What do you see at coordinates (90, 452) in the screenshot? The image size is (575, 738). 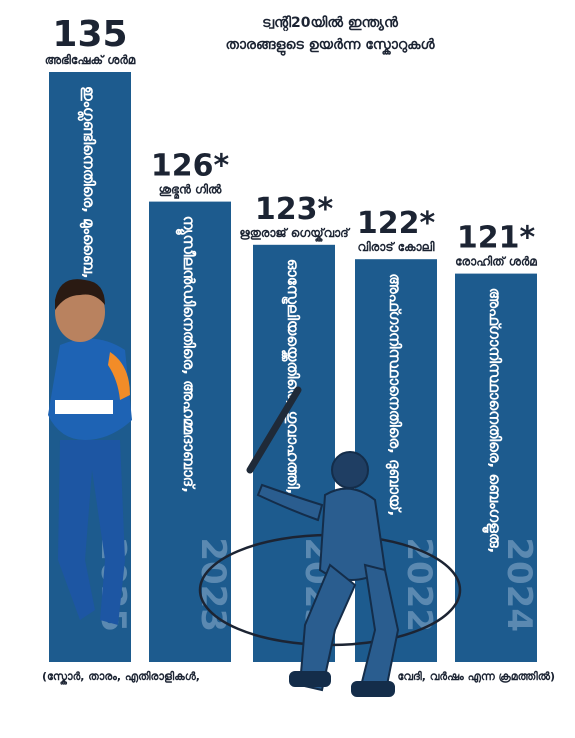 I see `player-illustration-icon` at bounding box center [90, 452].